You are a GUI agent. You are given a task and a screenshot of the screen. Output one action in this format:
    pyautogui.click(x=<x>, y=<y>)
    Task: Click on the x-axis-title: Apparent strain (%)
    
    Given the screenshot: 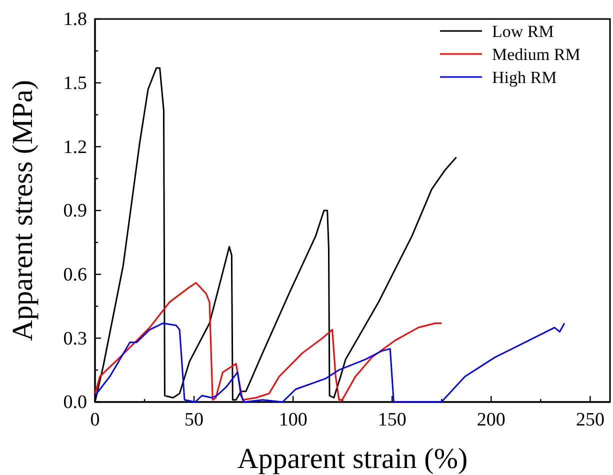 What is the action you would take?
    pyautogui.click(x=352, y=459)
    